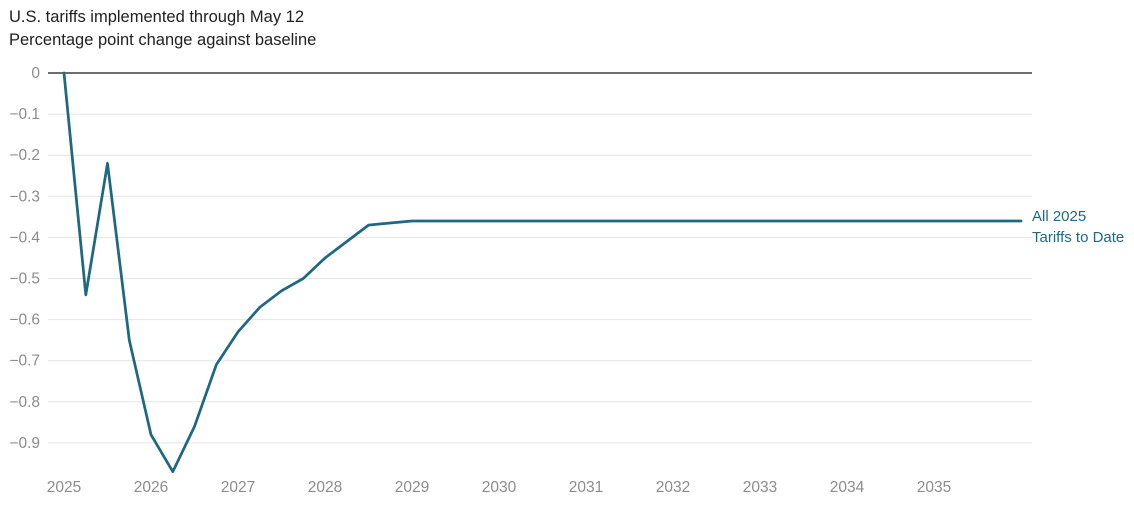 The image size is (1134, 507). I want to click on y-tick-label: −0.6, so click(24, 320).